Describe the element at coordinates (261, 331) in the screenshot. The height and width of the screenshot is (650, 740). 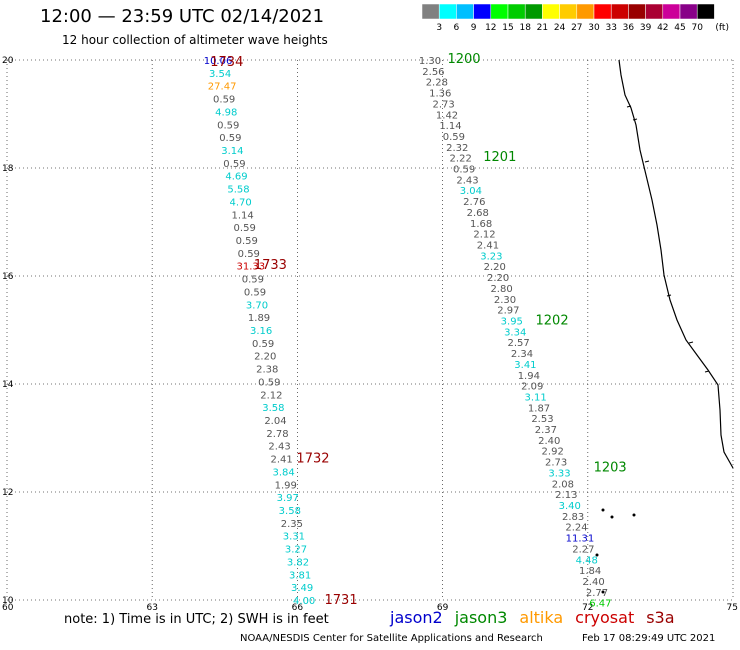
I see `wave-height-value: 3.16` at that location.